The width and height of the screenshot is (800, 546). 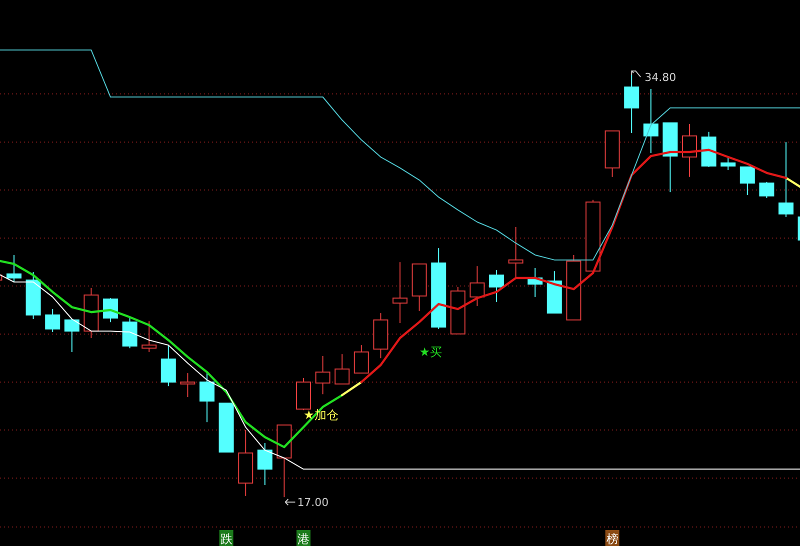 What do you see at coordinates (321, 415) in the screenshot?
I see `annotation: ★加仓` at bounding box center [321, 415].